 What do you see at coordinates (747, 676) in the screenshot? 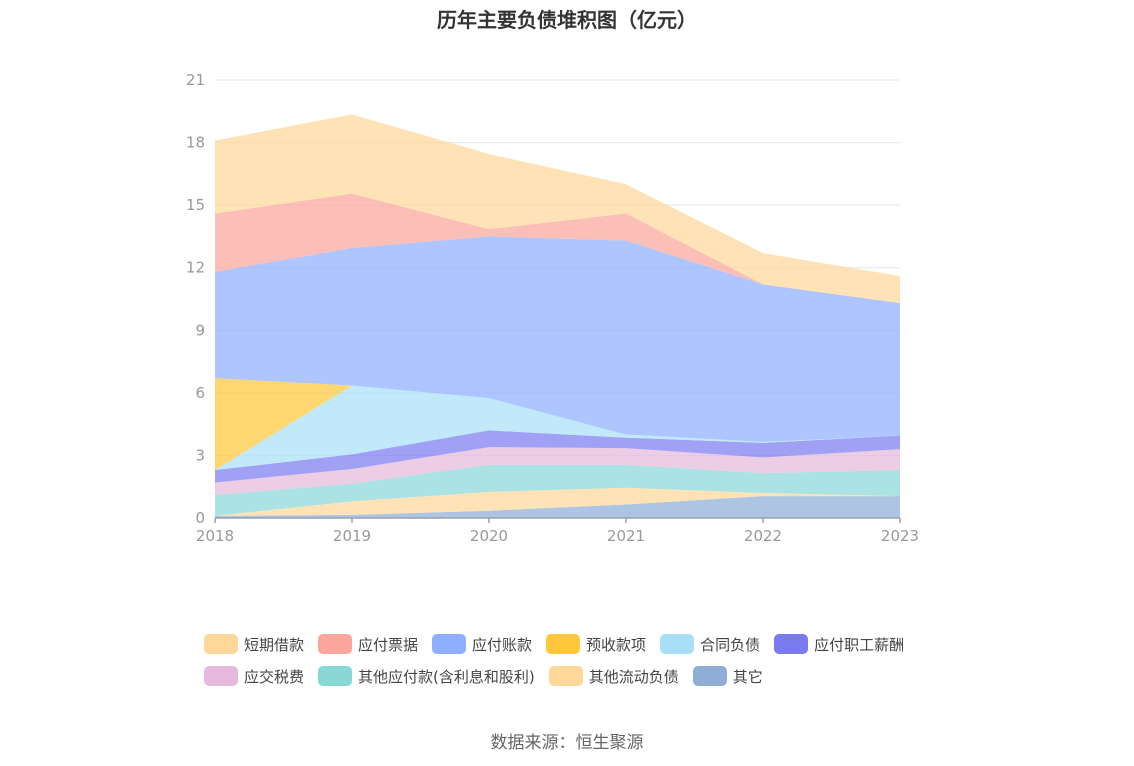
I see `legend-label: 其它` at bounding box center [747, 676].